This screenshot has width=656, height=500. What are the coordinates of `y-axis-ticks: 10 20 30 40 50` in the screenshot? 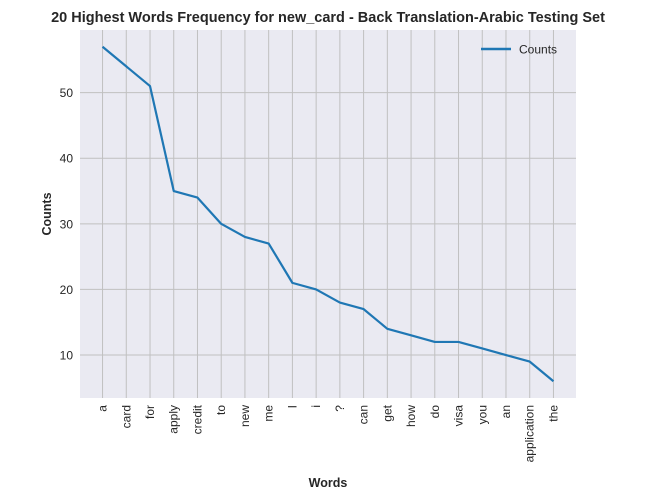 It's located at (67, 224).